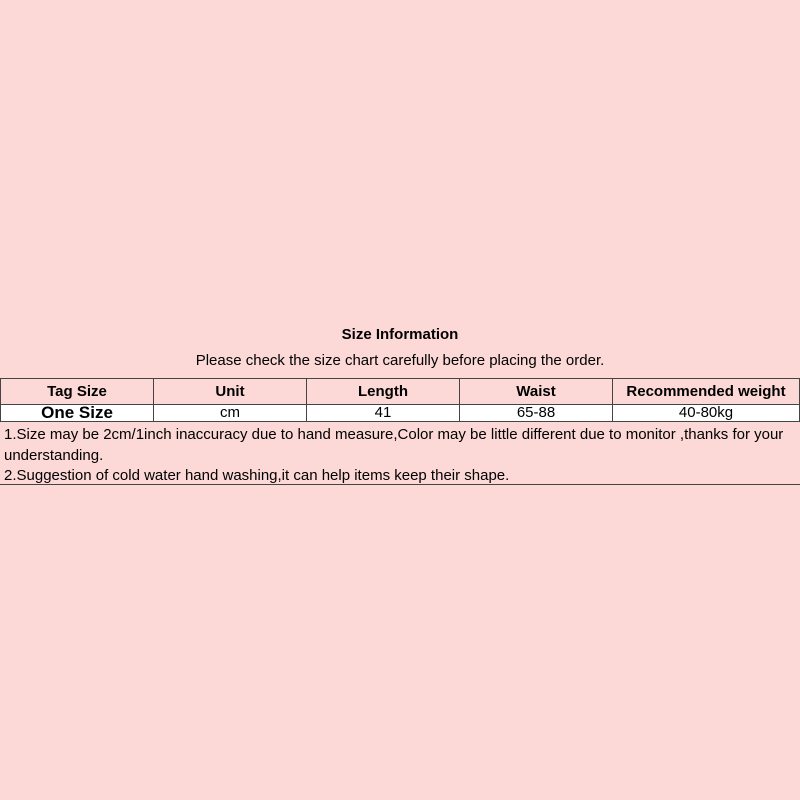  Describe the element at coordinates (230, 413) in the screenshot. I see `cell-unit: cm` at that location.